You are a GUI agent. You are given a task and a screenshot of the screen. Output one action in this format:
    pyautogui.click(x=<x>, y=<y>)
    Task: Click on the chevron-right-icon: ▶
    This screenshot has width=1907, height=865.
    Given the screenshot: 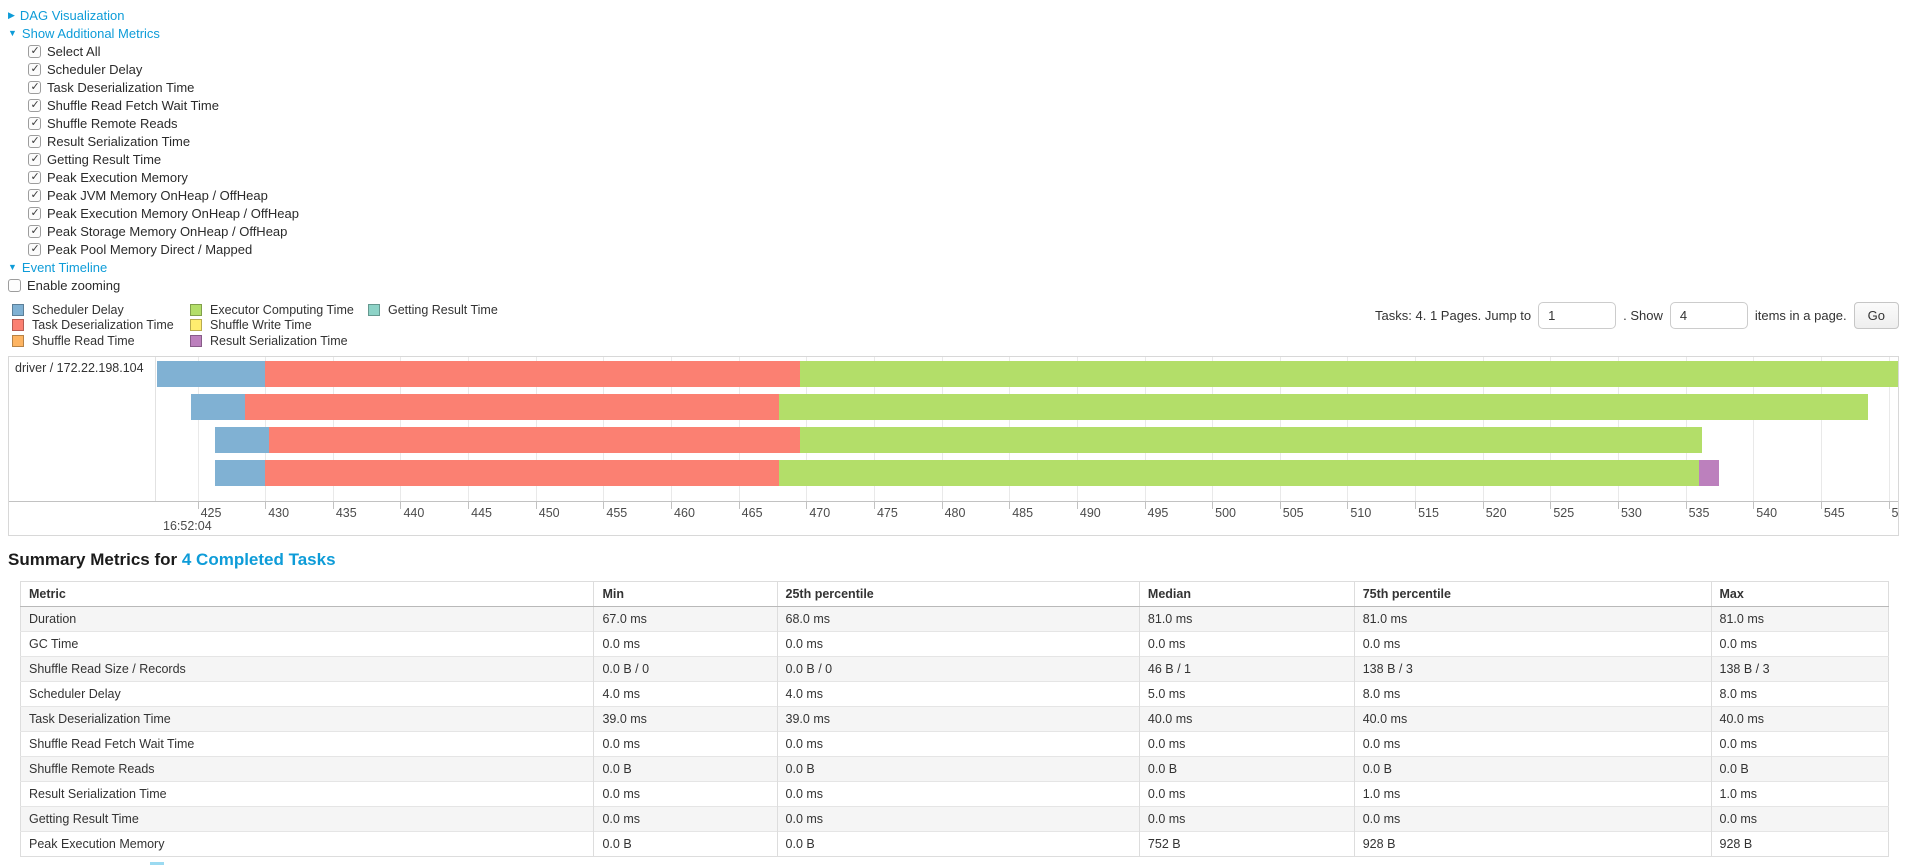 What is the action you would take?
    pyautogui.click(x=11, y=14)
    